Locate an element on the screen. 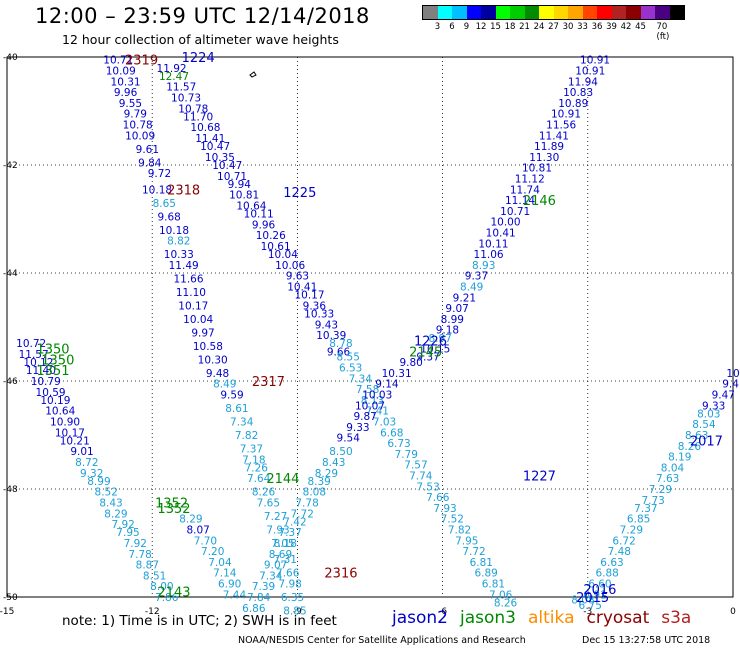  swh-value: 8.29 is located at coordinates (326, 474).